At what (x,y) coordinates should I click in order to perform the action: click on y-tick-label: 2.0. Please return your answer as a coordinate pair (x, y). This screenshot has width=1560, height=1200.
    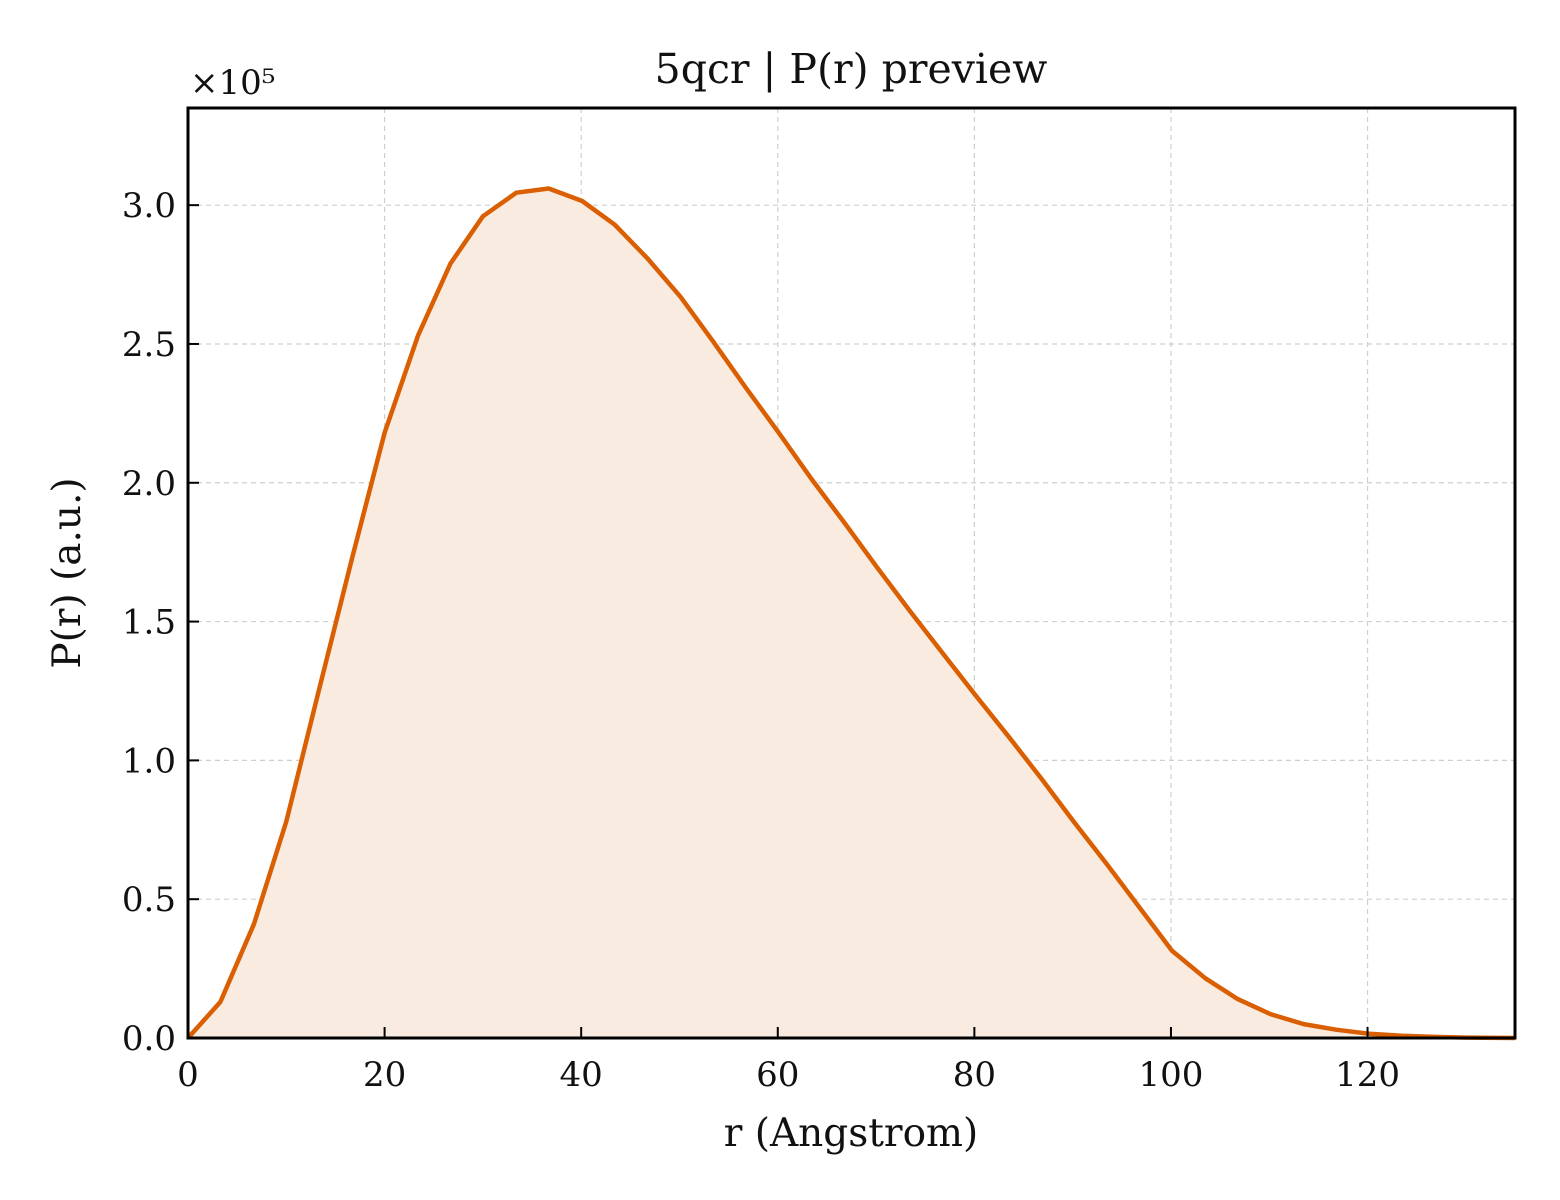
    Looking at the image, I should click on (149, 484).